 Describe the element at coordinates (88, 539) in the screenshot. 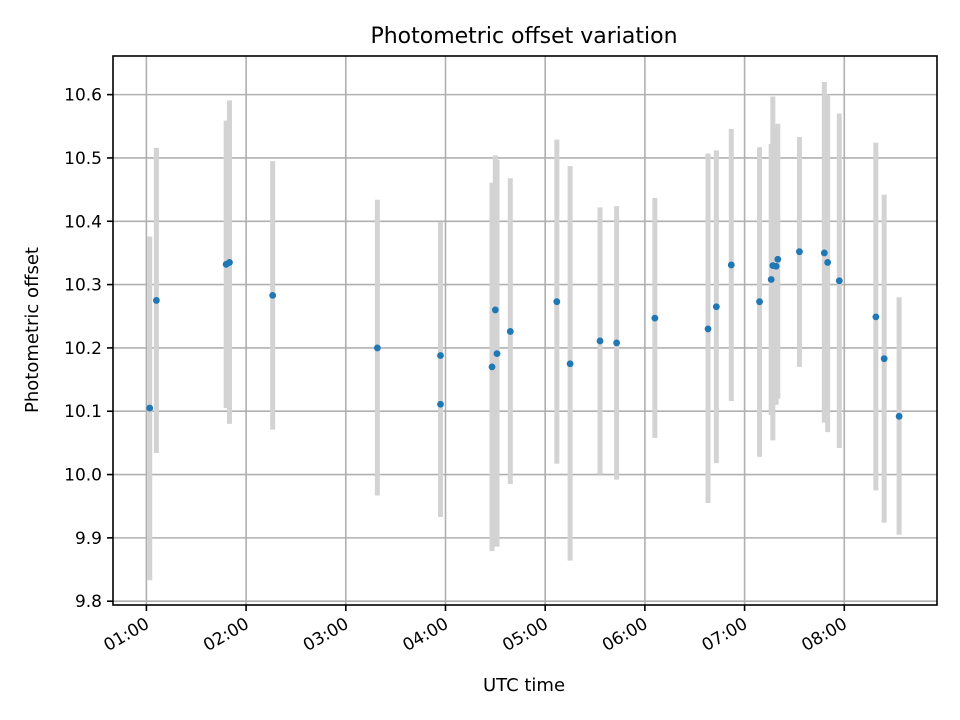

I see `y-tick-label: 9.9` at that location.